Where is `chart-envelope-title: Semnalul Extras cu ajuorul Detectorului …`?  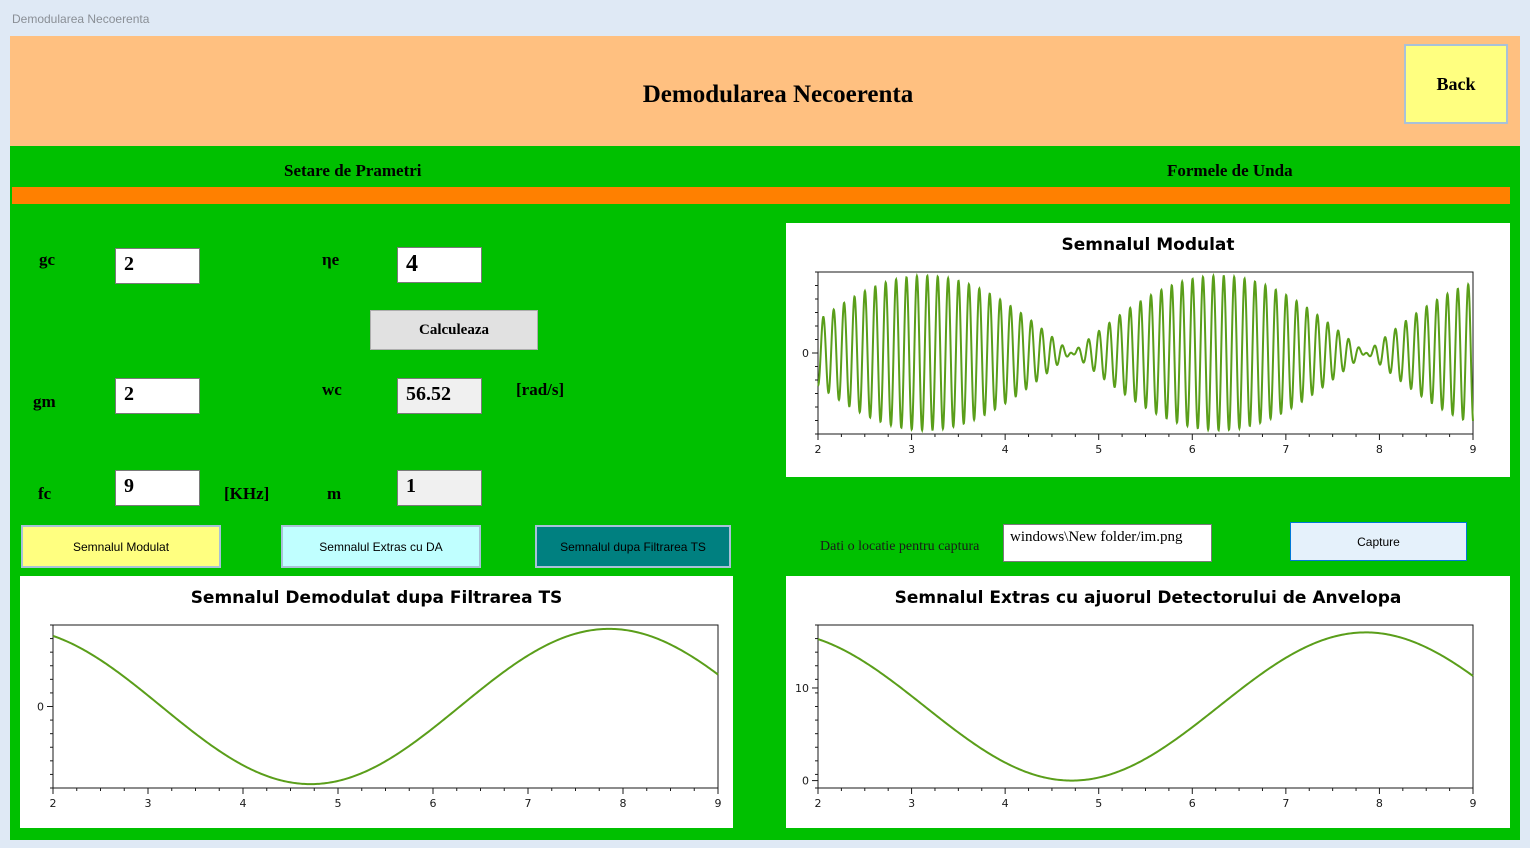 chart-envelope-title: Semnalul Extras cu ajuorul Detectorului … is located at coordinates (1148, 598).